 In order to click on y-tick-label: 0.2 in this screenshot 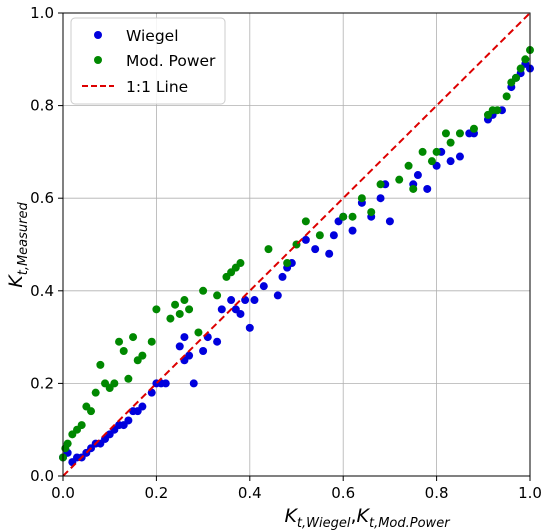, I will do `click(42, 383)`.